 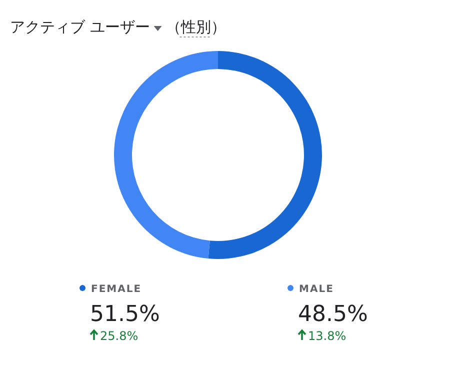 I want to click on data-label: 51.5%, so click(x=125, y=314).